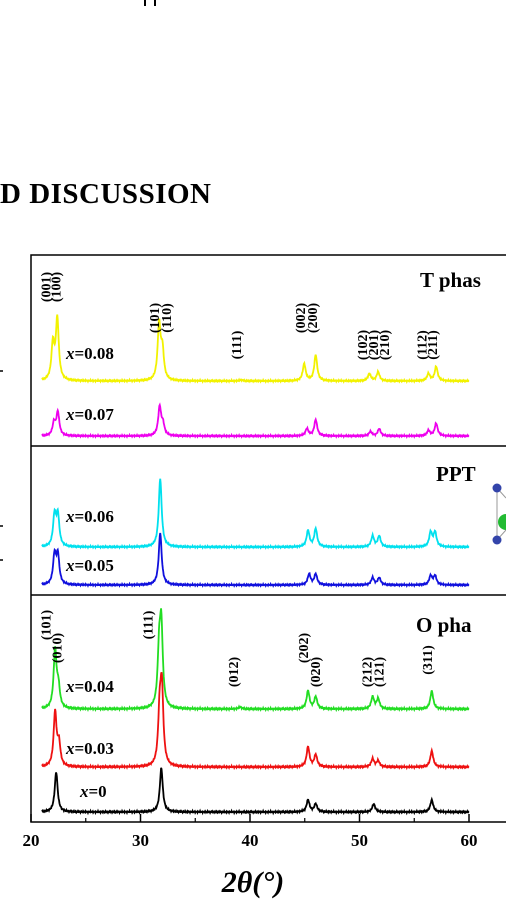  I want to click on series-label-value: =0.07, so click(95, 414).